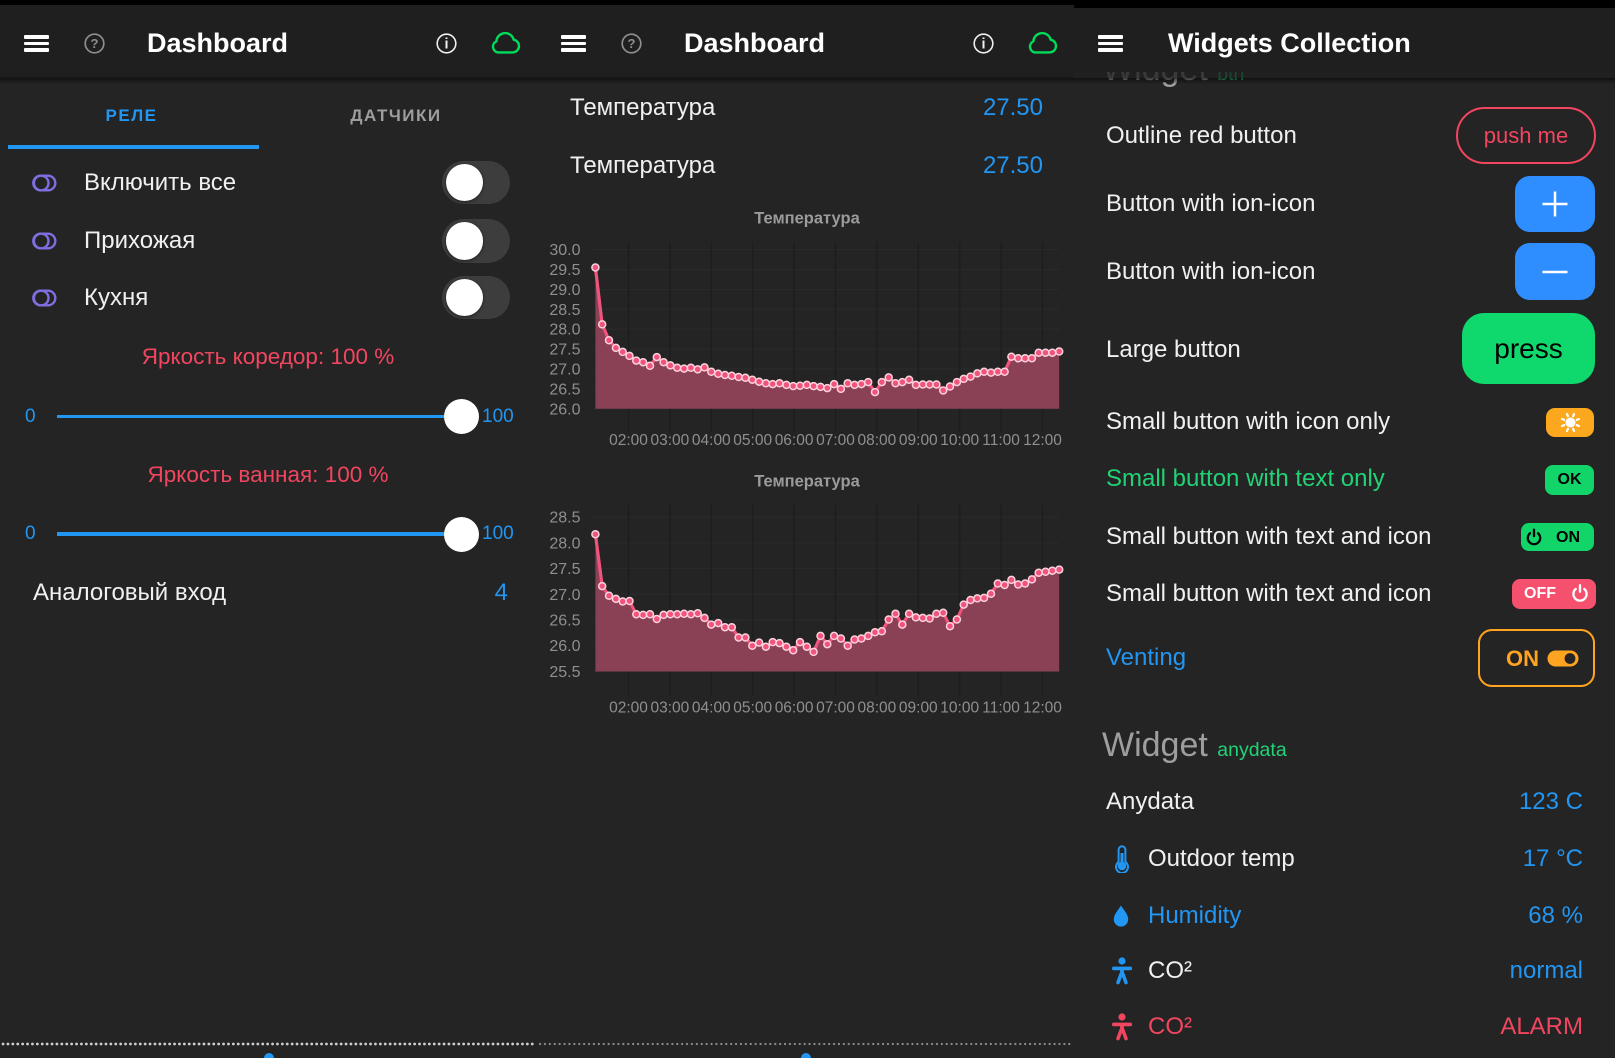 The height and width of the screenshot is (1058, 1615). Describe the element at coordinates (564, 250) in the screenshot. I see `svg-text: 30.0` at that location.